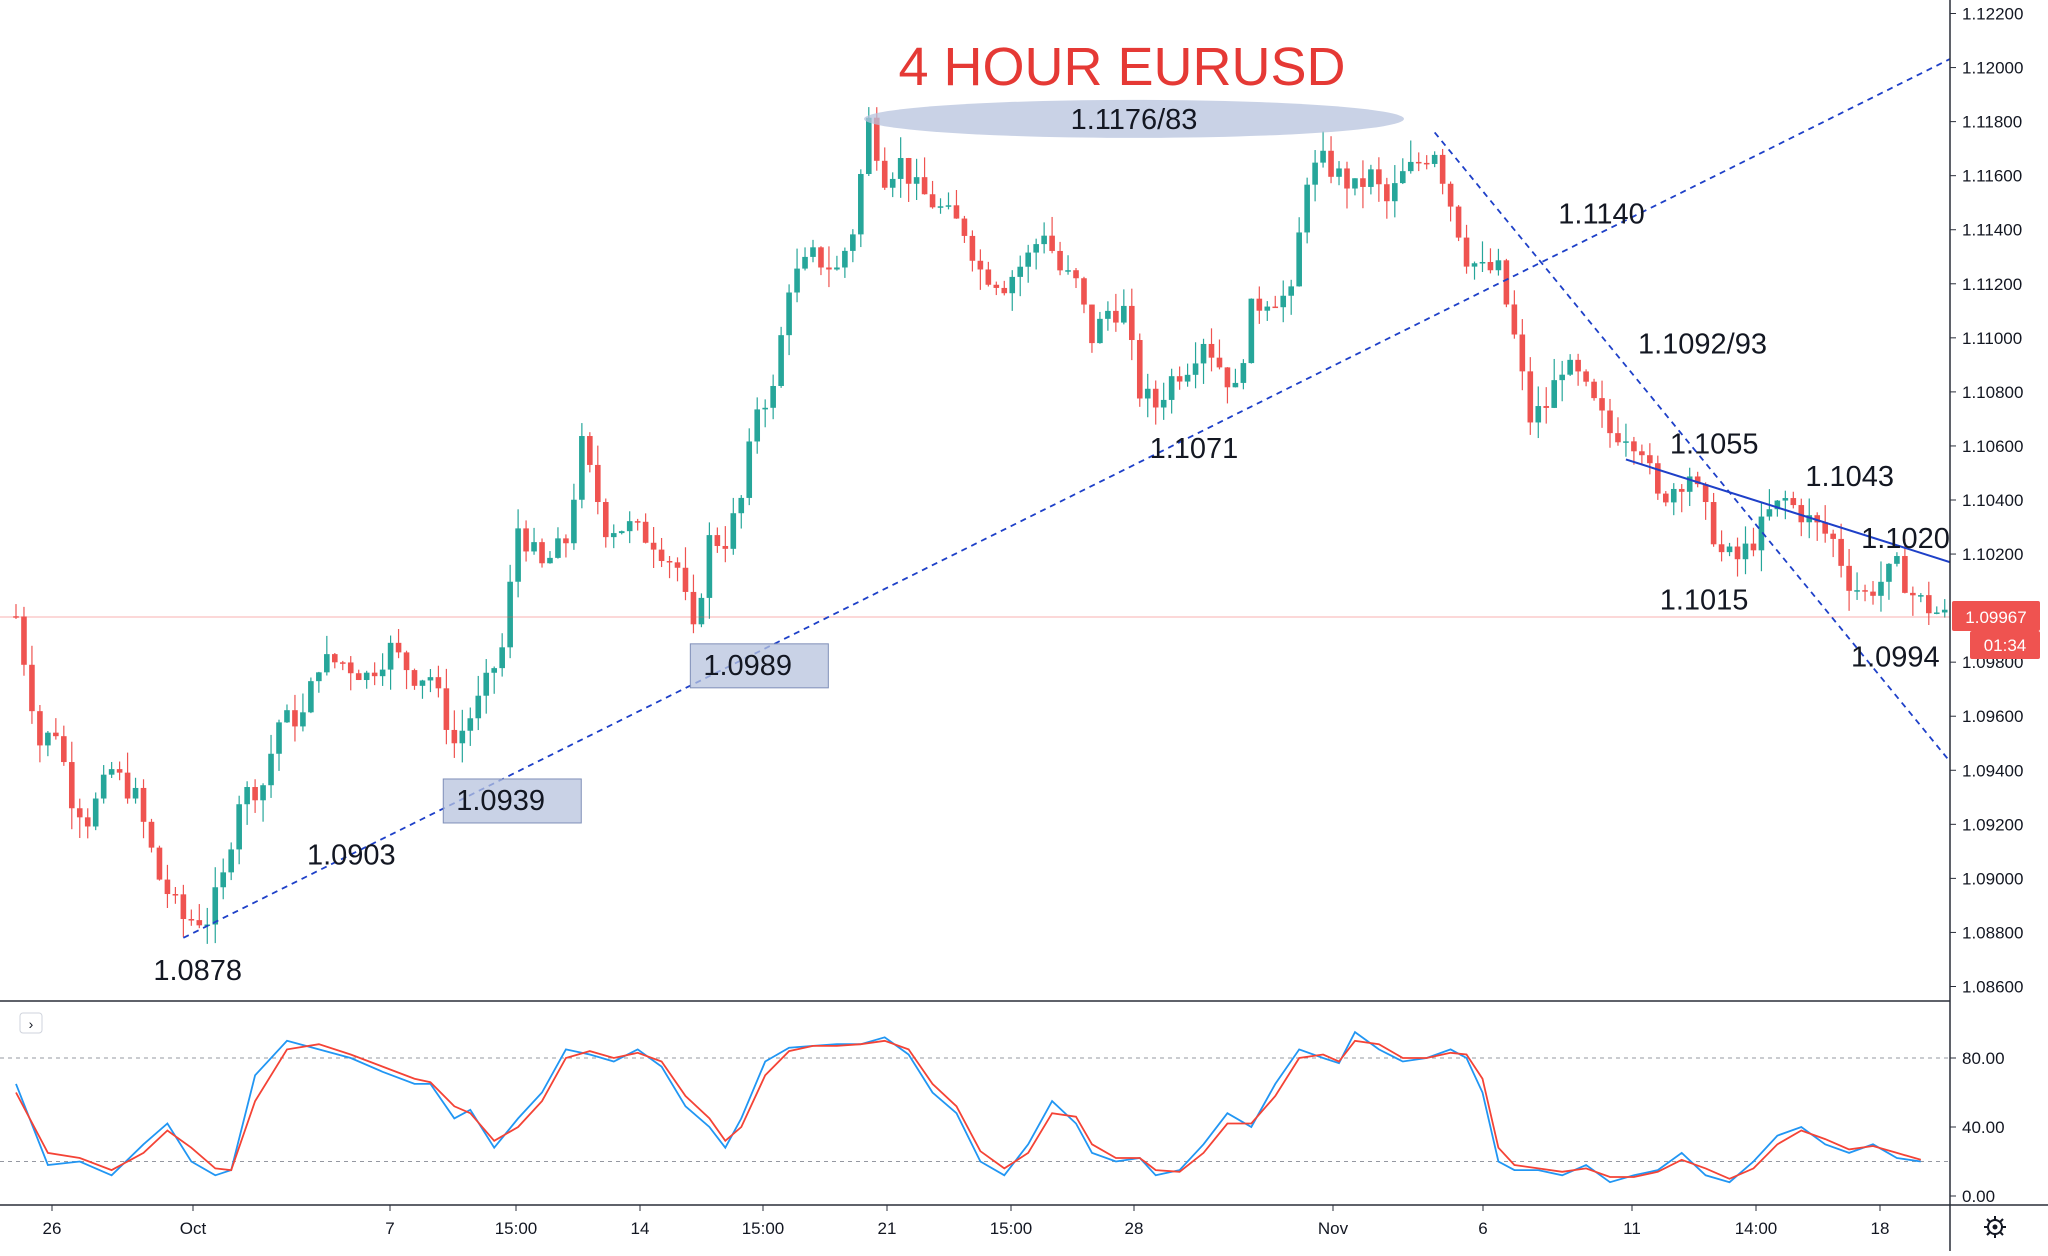 Image resolution: width=2048 pixels, height=1256 pixels. What do you see at coordinates (1992, 446) in the screenshot?
I see `price-tick-label: 1.10600` at bounding box center [1992, 446].